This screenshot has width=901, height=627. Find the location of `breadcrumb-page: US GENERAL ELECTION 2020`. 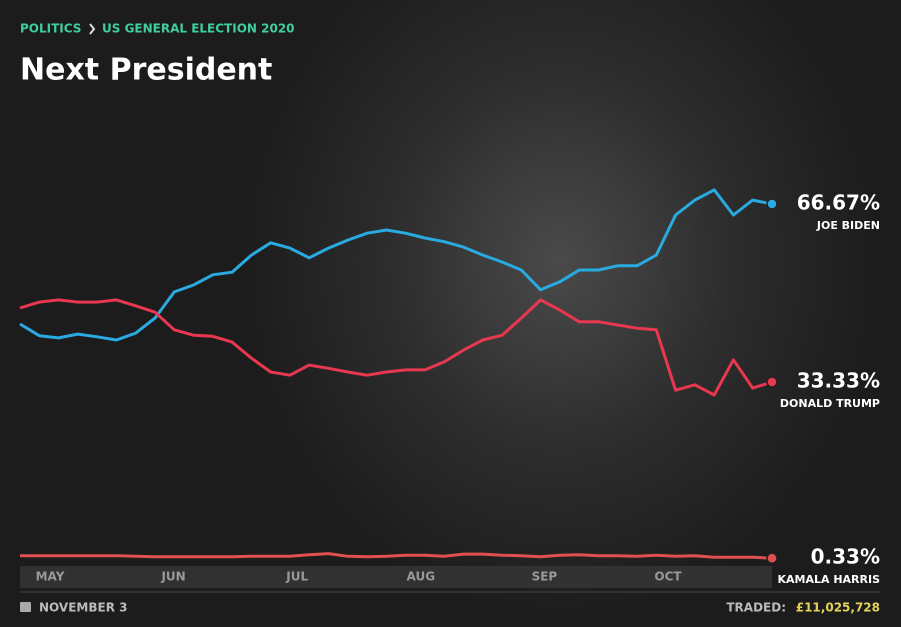

breadcrumb-page: US GENERAL ELECTION 2020 is located at coordinates (198, 29).